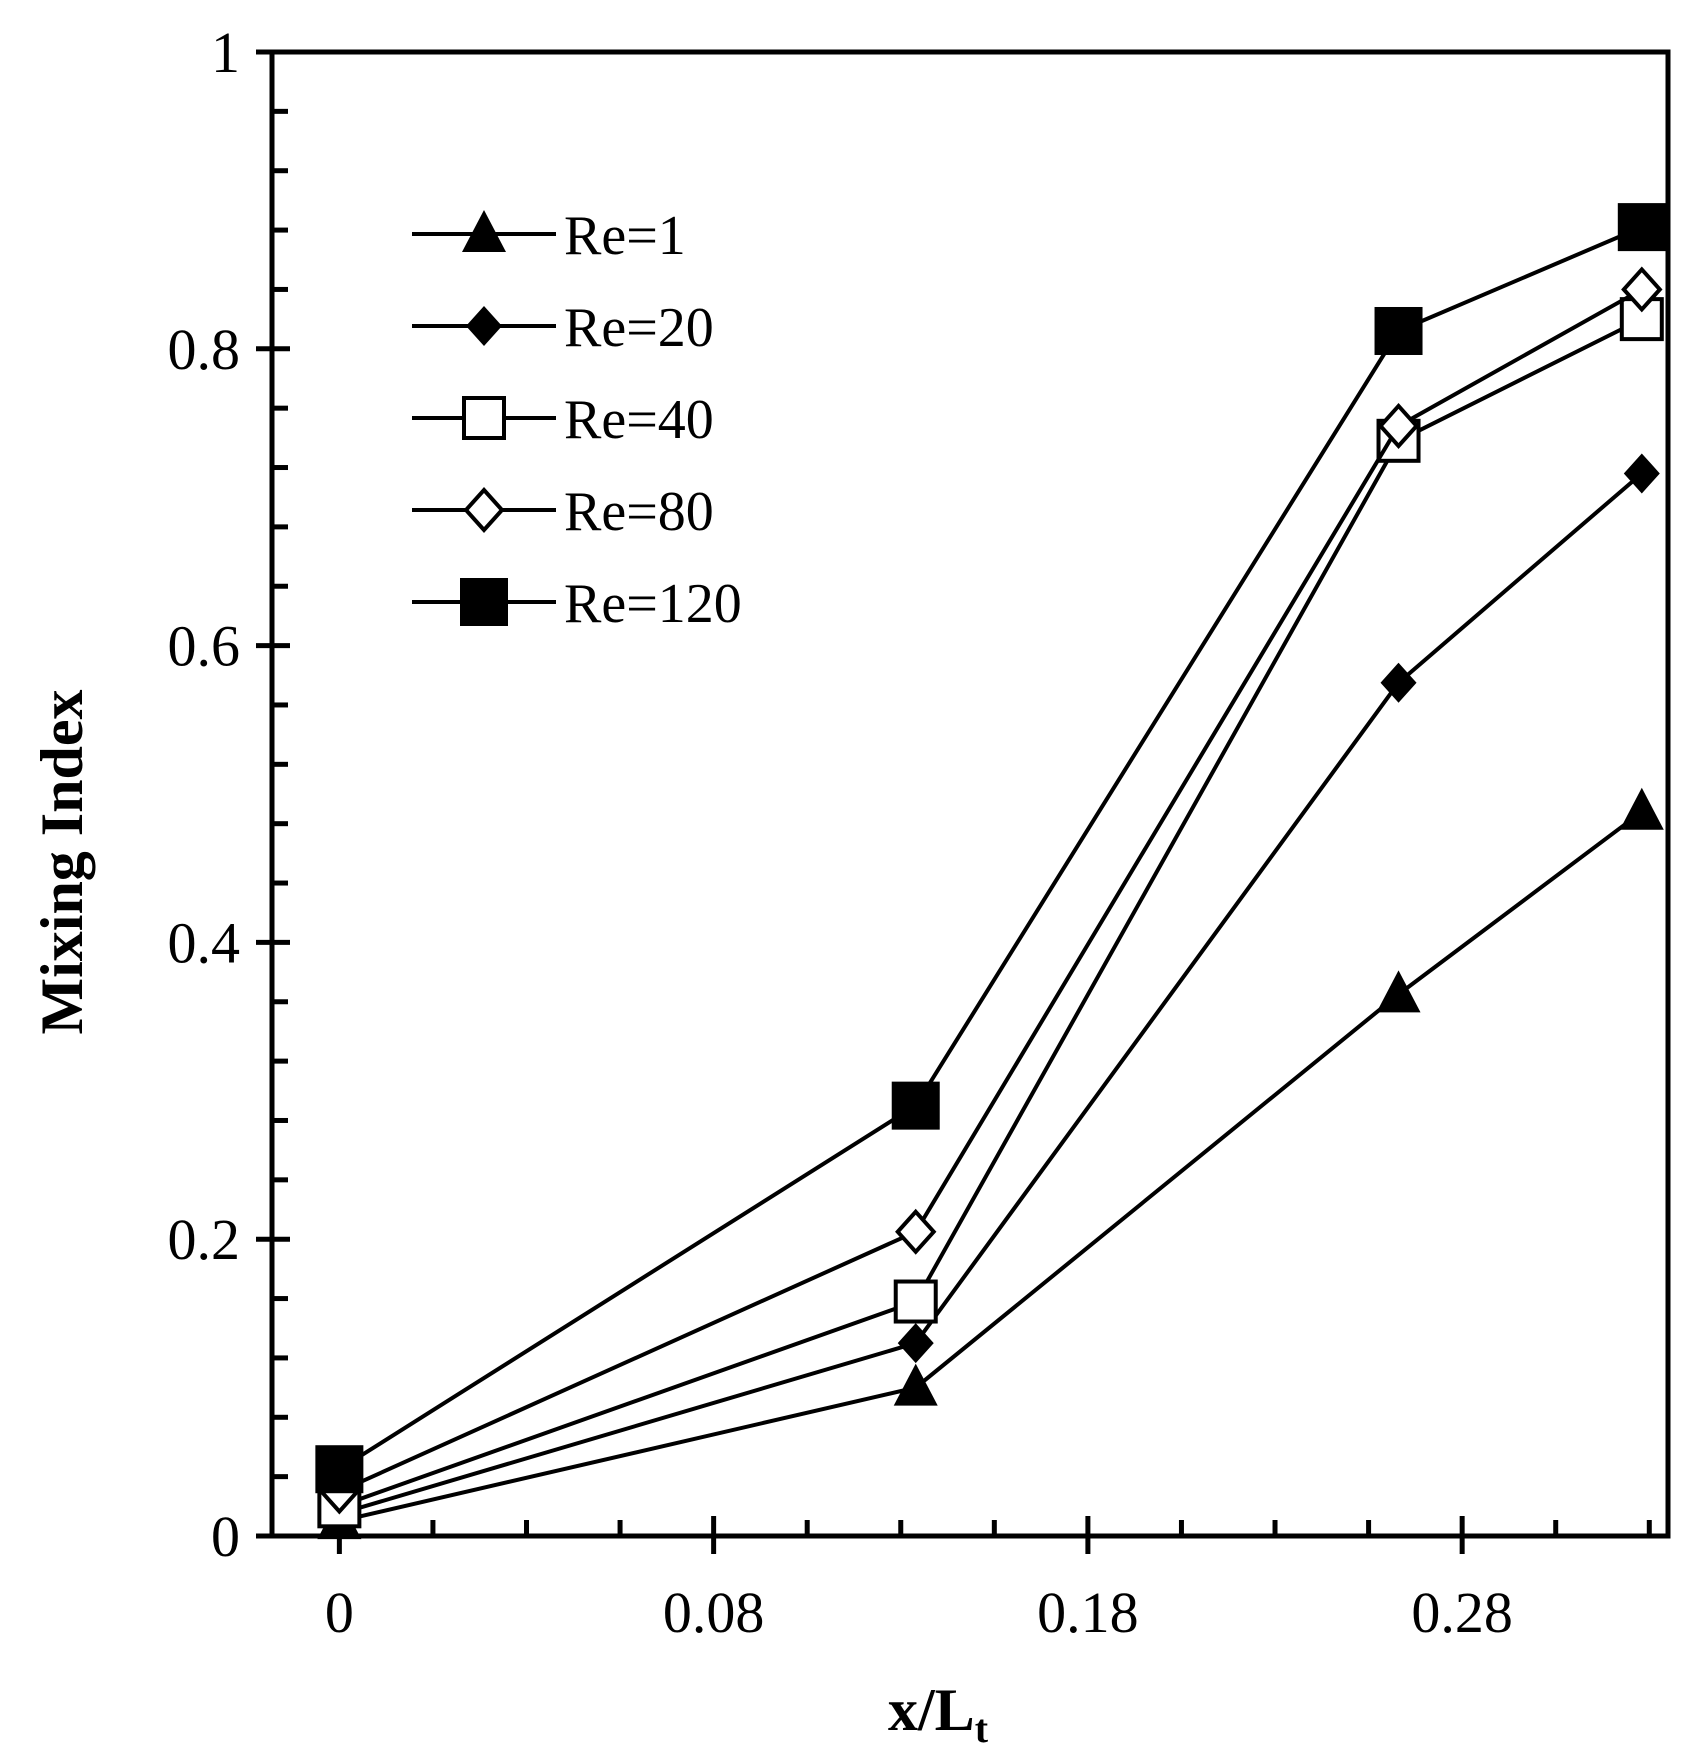 The image size is (1697, 1746). I want to click on y-tick-label: 0.4, so click(204, 942).